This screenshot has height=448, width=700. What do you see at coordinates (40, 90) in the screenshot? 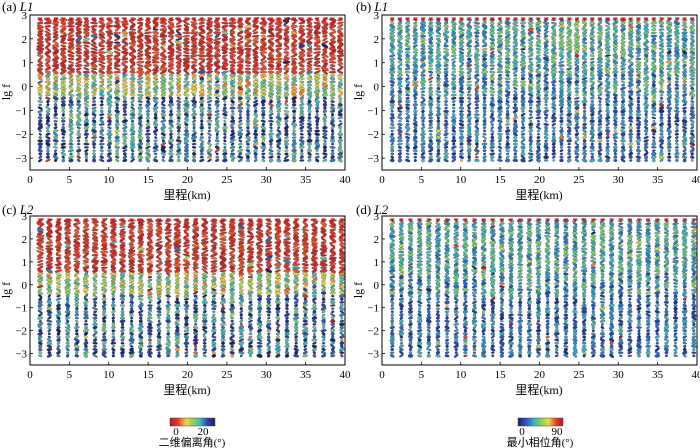
I see `site-1-sounding` at bounding box center [40, 90].